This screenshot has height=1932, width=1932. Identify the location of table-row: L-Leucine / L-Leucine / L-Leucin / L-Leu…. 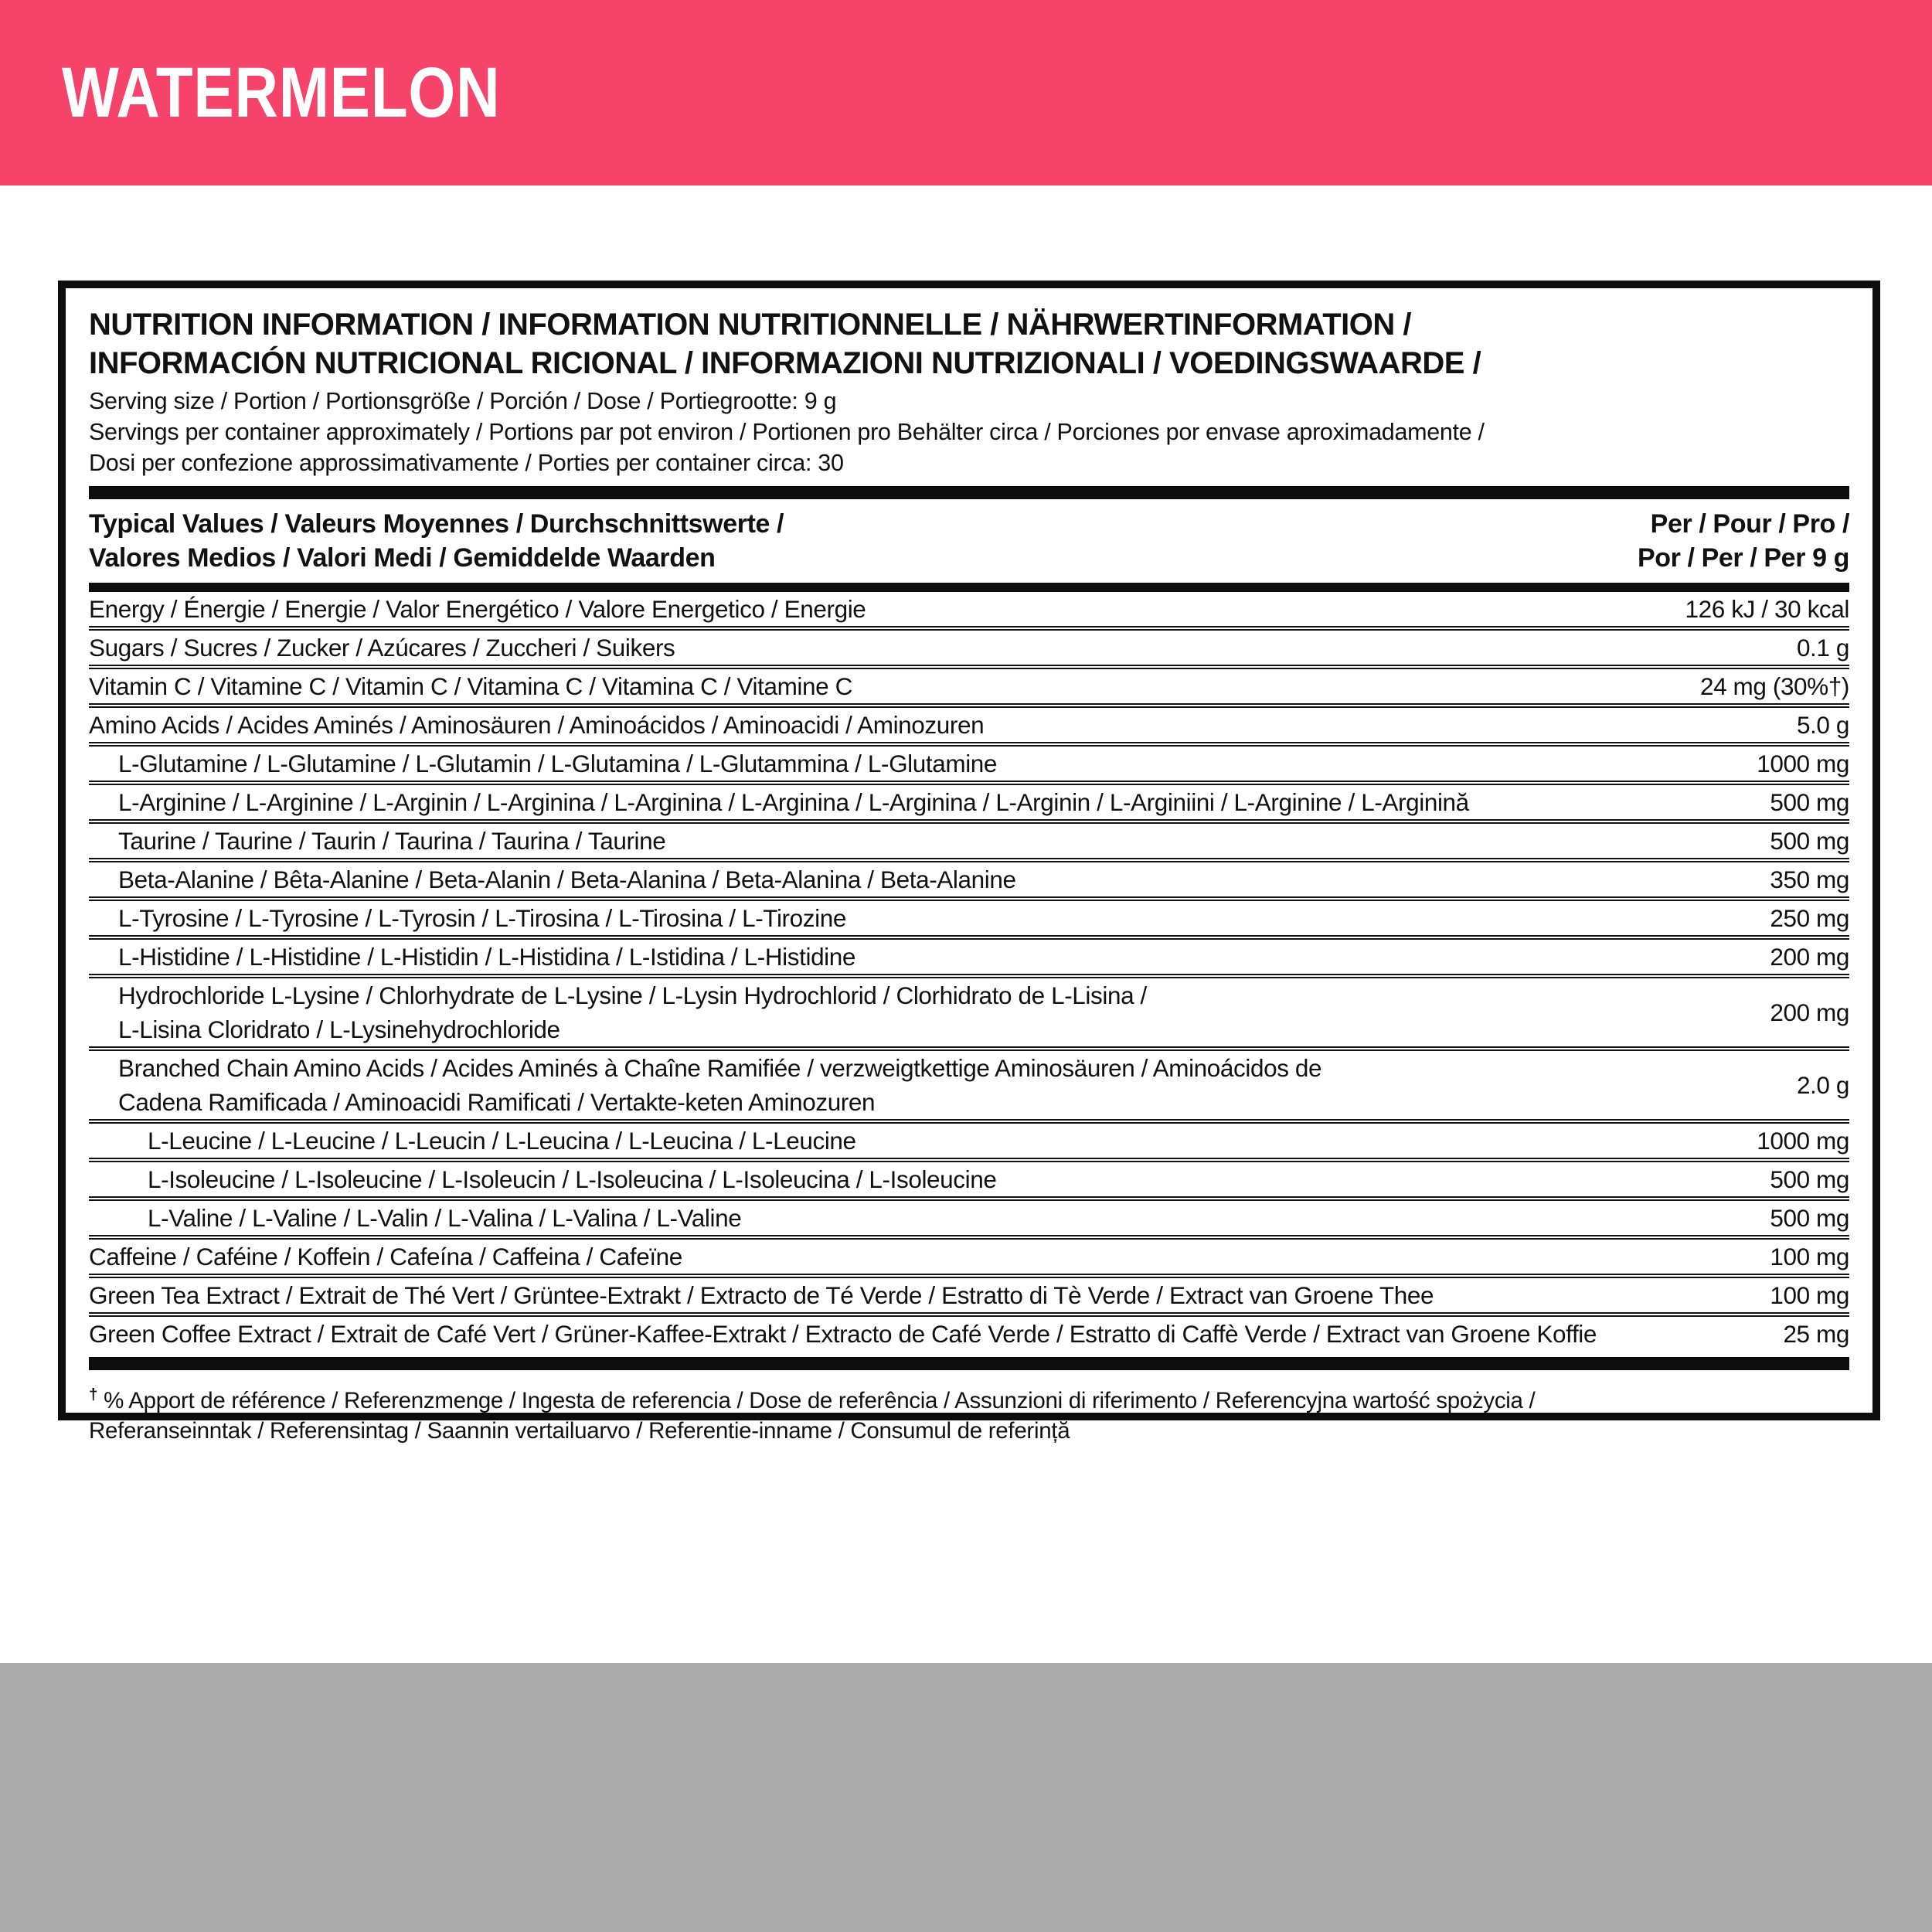
(969, 1143).